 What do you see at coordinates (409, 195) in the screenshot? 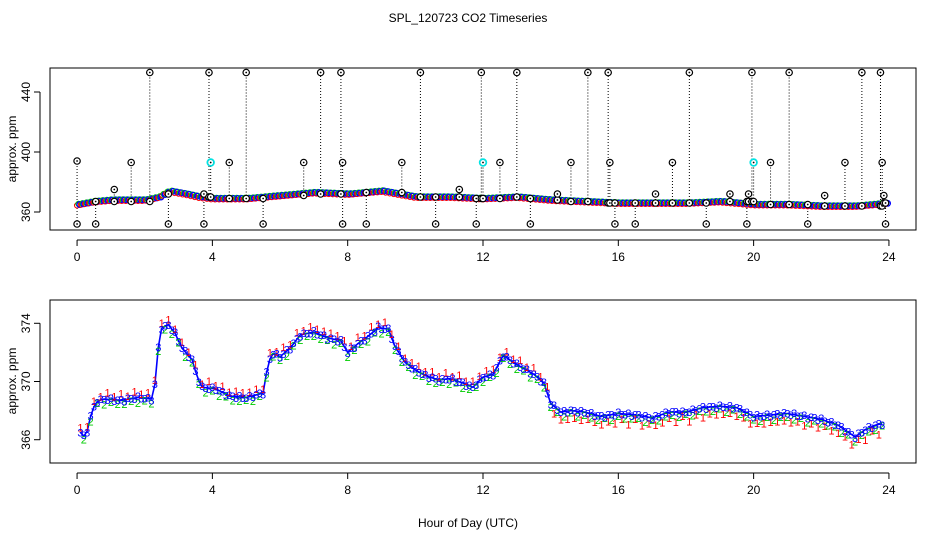
I see `baseline-point` at bounding box center [409, 195].